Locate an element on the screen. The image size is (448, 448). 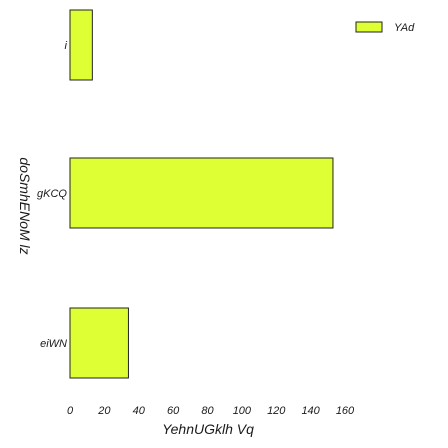
bar-i is located at coordinates (81, 45).